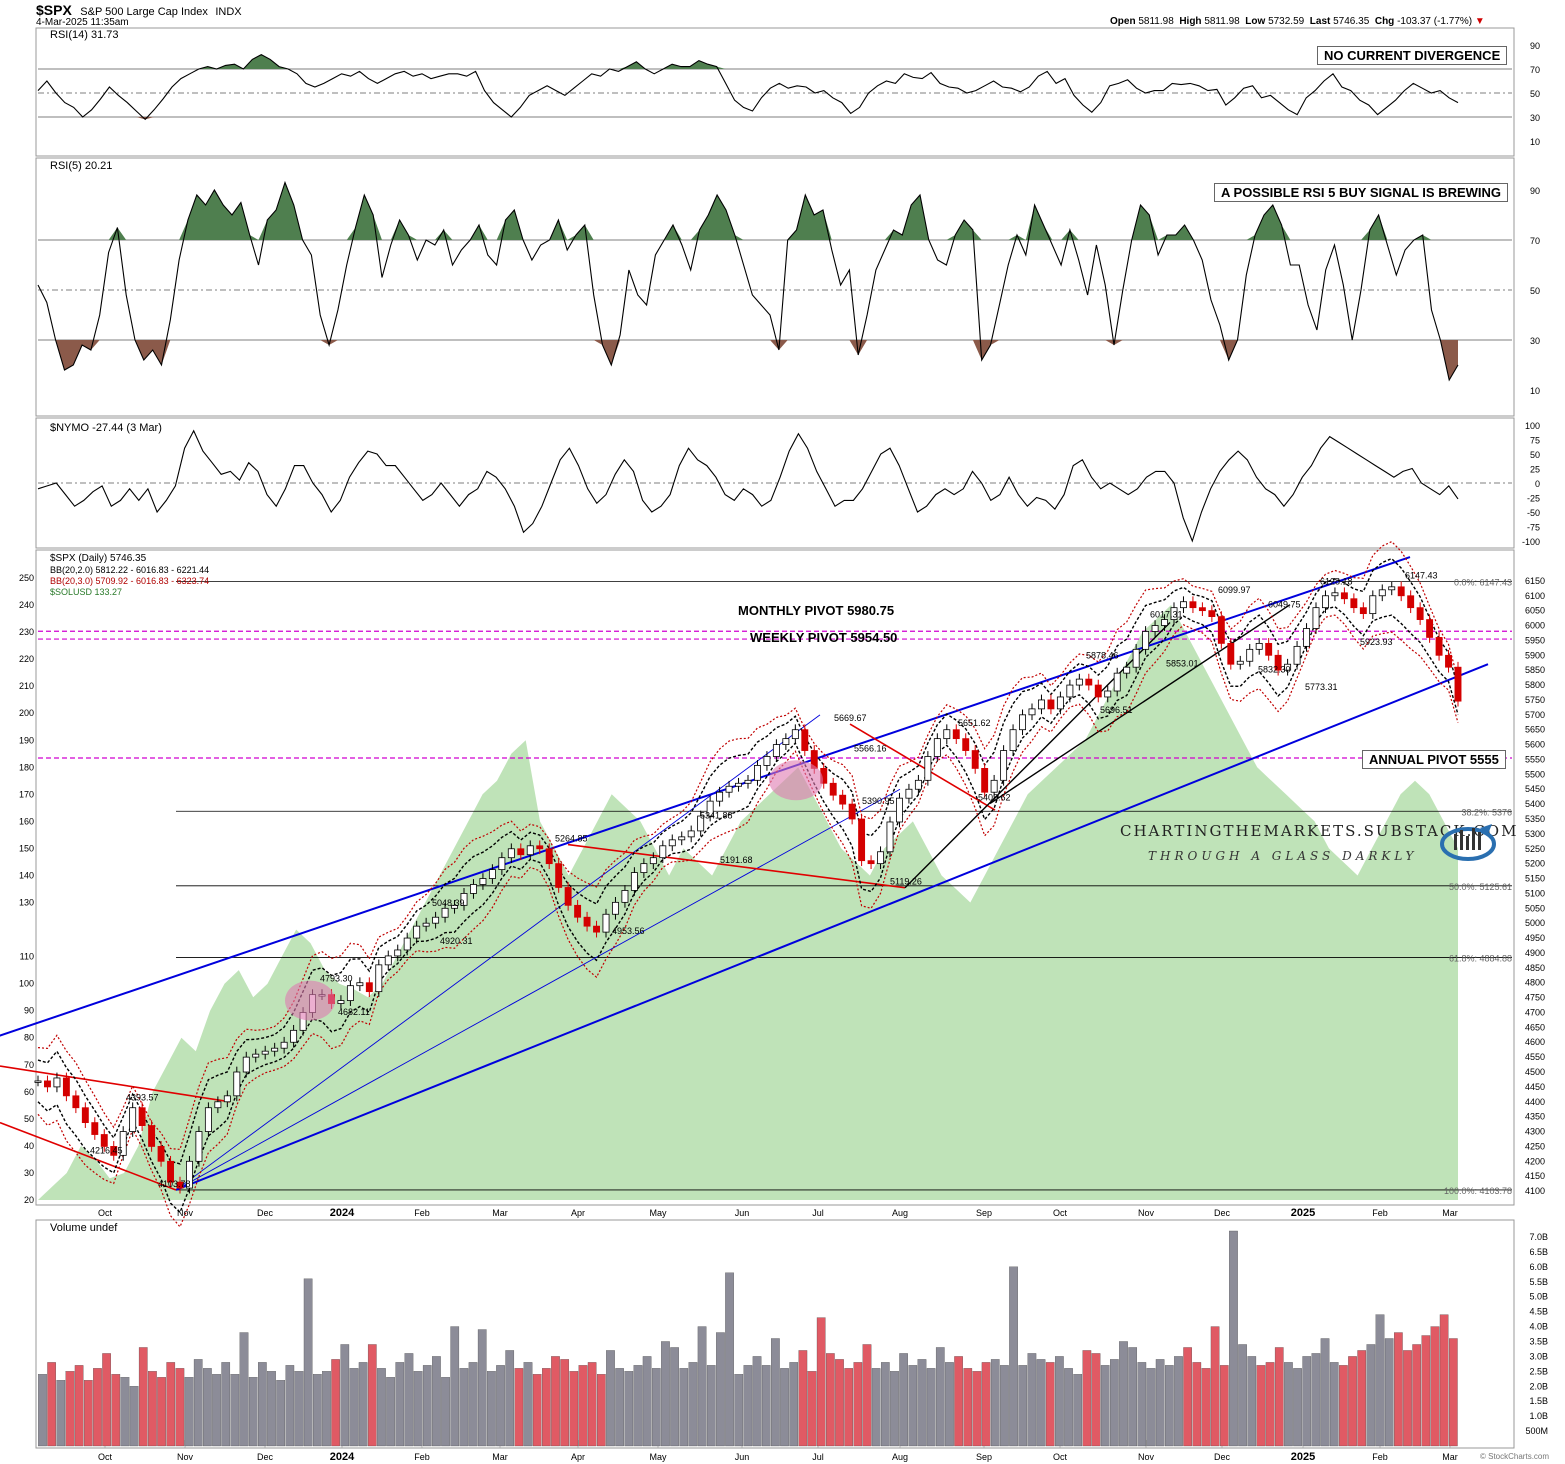 This screenshot has height=1464, width=1565. Describe the element at coordinates (1535, 241) in the screenshot. I see `y-tick-label: 70` at that location.